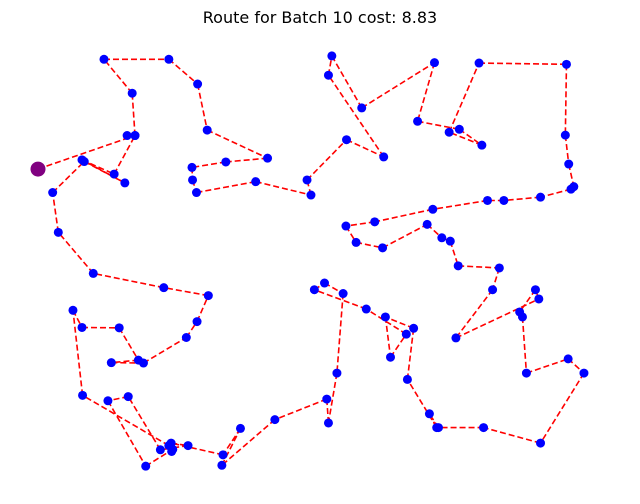 The image size is (640, 504). I want to click on depot-marker, so click(38, 169).